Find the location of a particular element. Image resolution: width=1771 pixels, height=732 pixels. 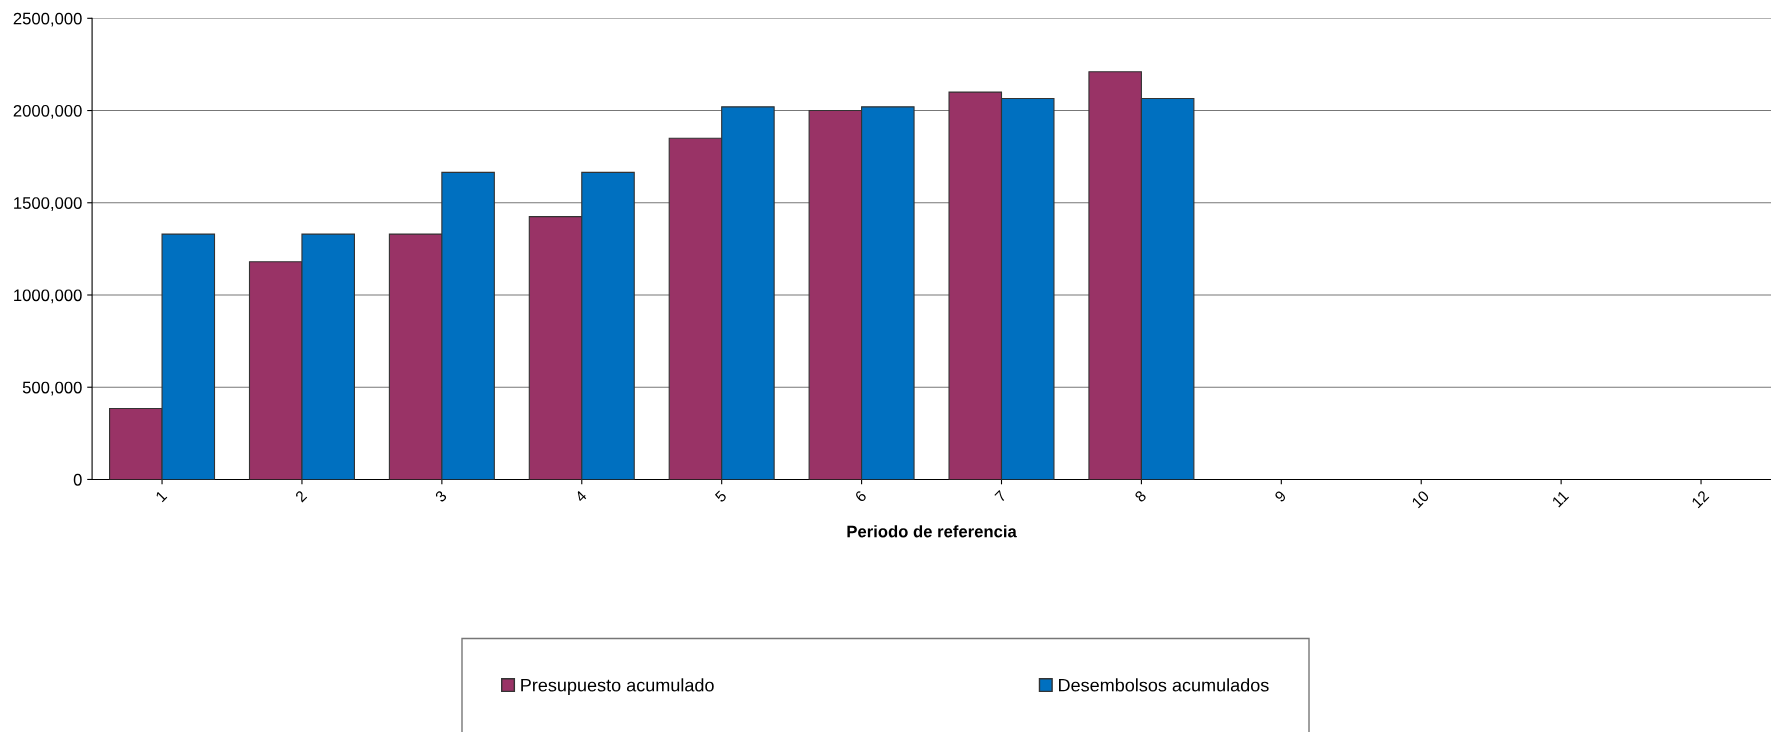

y-tick-label: 2000,000 is located at coordinates (47, 111).